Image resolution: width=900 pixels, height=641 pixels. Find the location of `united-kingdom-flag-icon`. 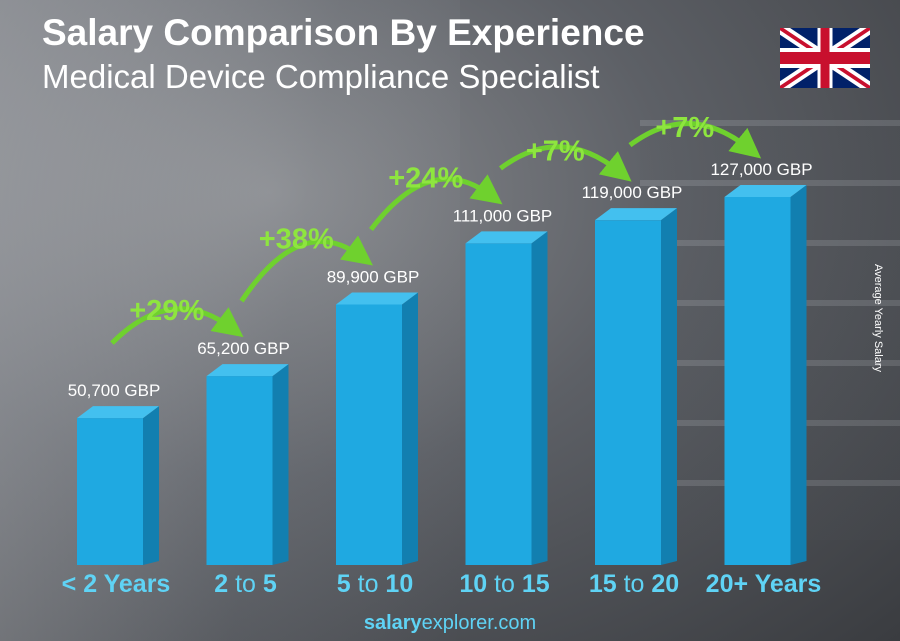

united-kingdom-flag-icon is located at coordinates (825, 58).